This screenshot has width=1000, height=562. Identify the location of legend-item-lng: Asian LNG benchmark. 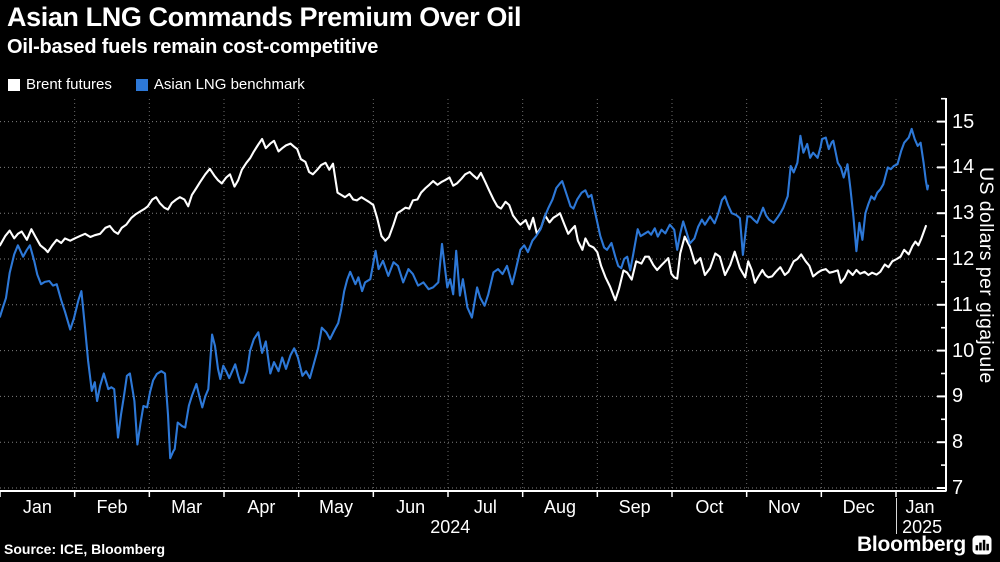
(220, 84).